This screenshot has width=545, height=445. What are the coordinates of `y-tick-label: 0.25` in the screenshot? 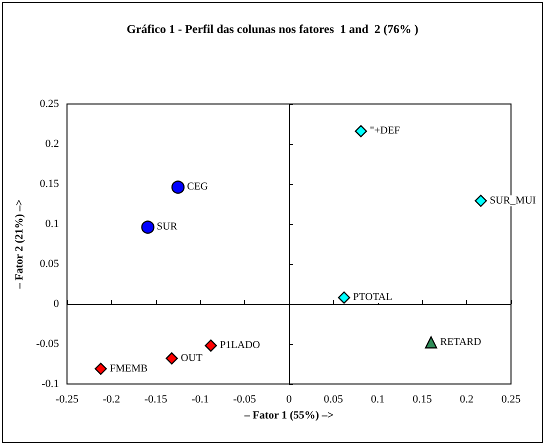 It's located at (50, 104).